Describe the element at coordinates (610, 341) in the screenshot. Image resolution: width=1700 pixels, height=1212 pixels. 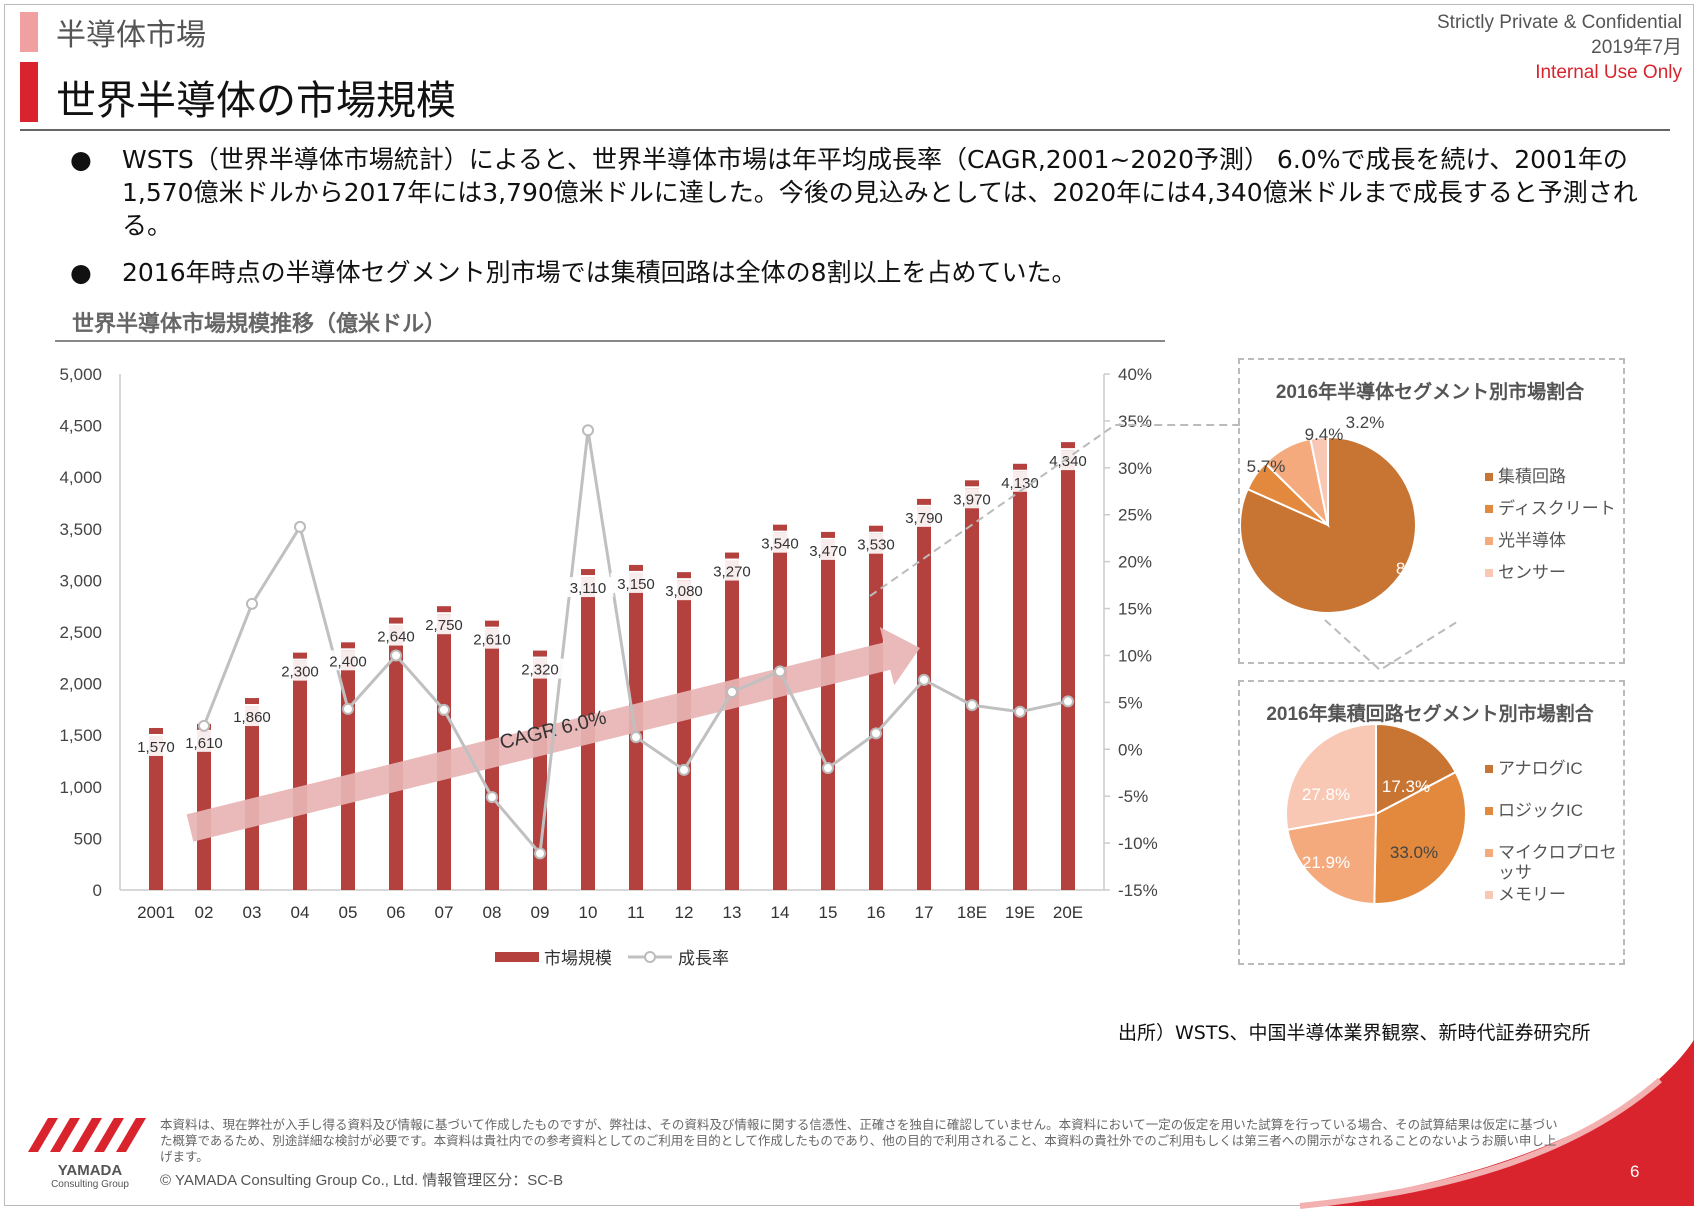
I see `chart-title-rule` at that location.